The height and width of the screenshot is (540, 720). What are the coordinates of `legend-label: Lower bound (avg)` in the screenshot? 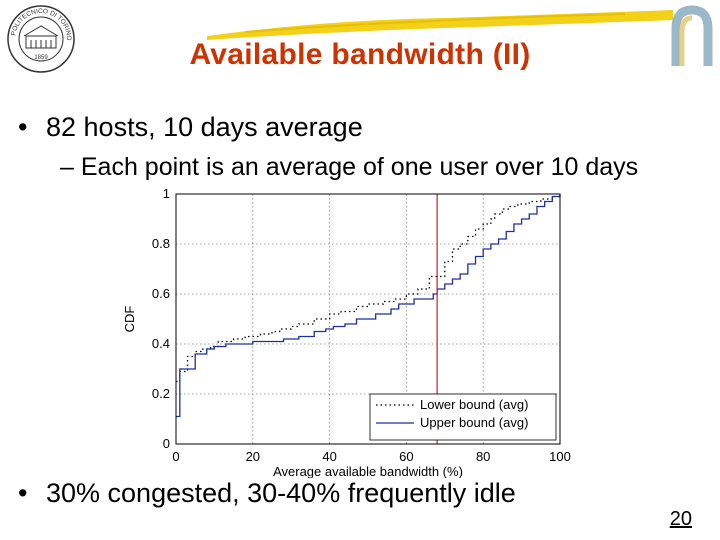 It's located at (474, 404).